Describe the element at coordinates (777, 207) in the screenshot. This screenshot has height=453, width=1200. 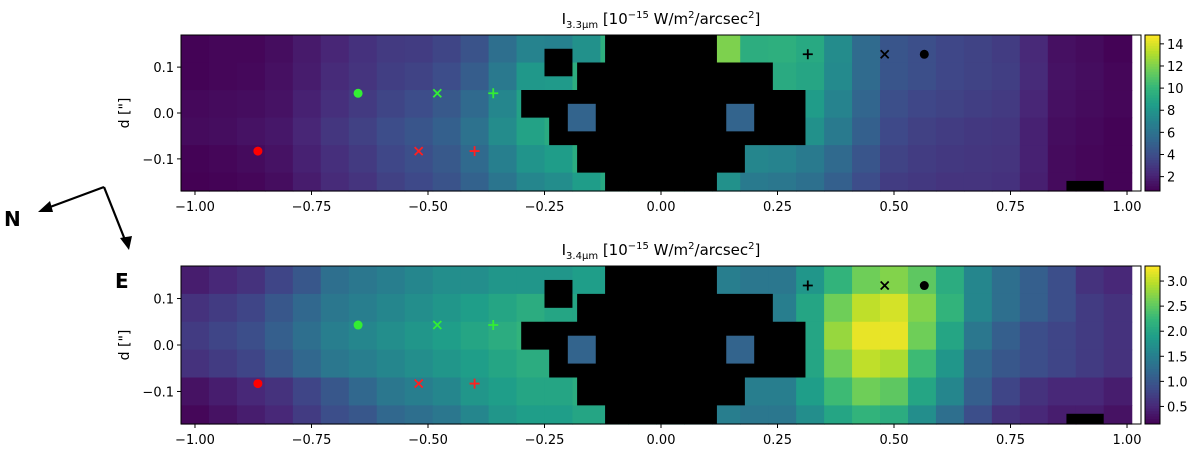
I see `x-tick-label: 0.25` at that location.